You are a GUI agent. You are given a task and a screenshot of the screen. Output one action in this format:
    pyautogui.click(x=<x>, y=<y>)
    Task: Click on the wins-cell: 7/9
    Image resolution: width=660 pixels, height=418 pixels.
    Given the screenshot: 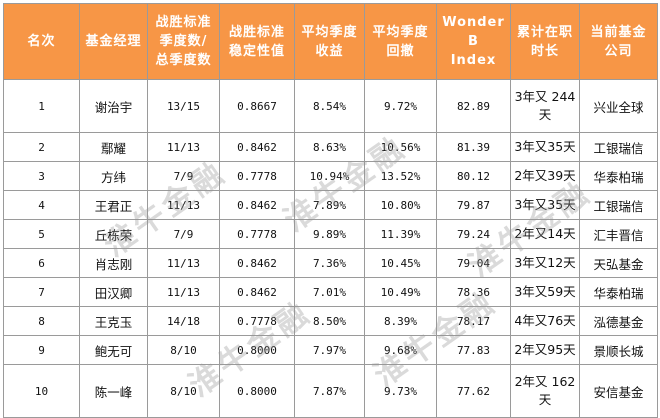 What is the action you would take?
    pyautogui.click(x=183, y=176)
    